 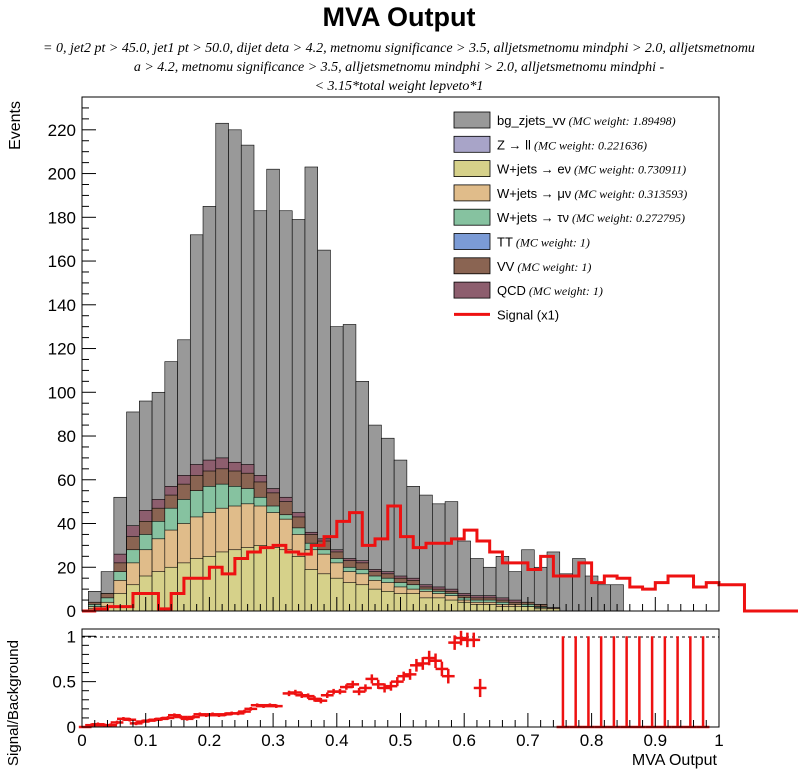 I want to click on legend-label: VV (MC weight: 1), so click(x=544, y=266).